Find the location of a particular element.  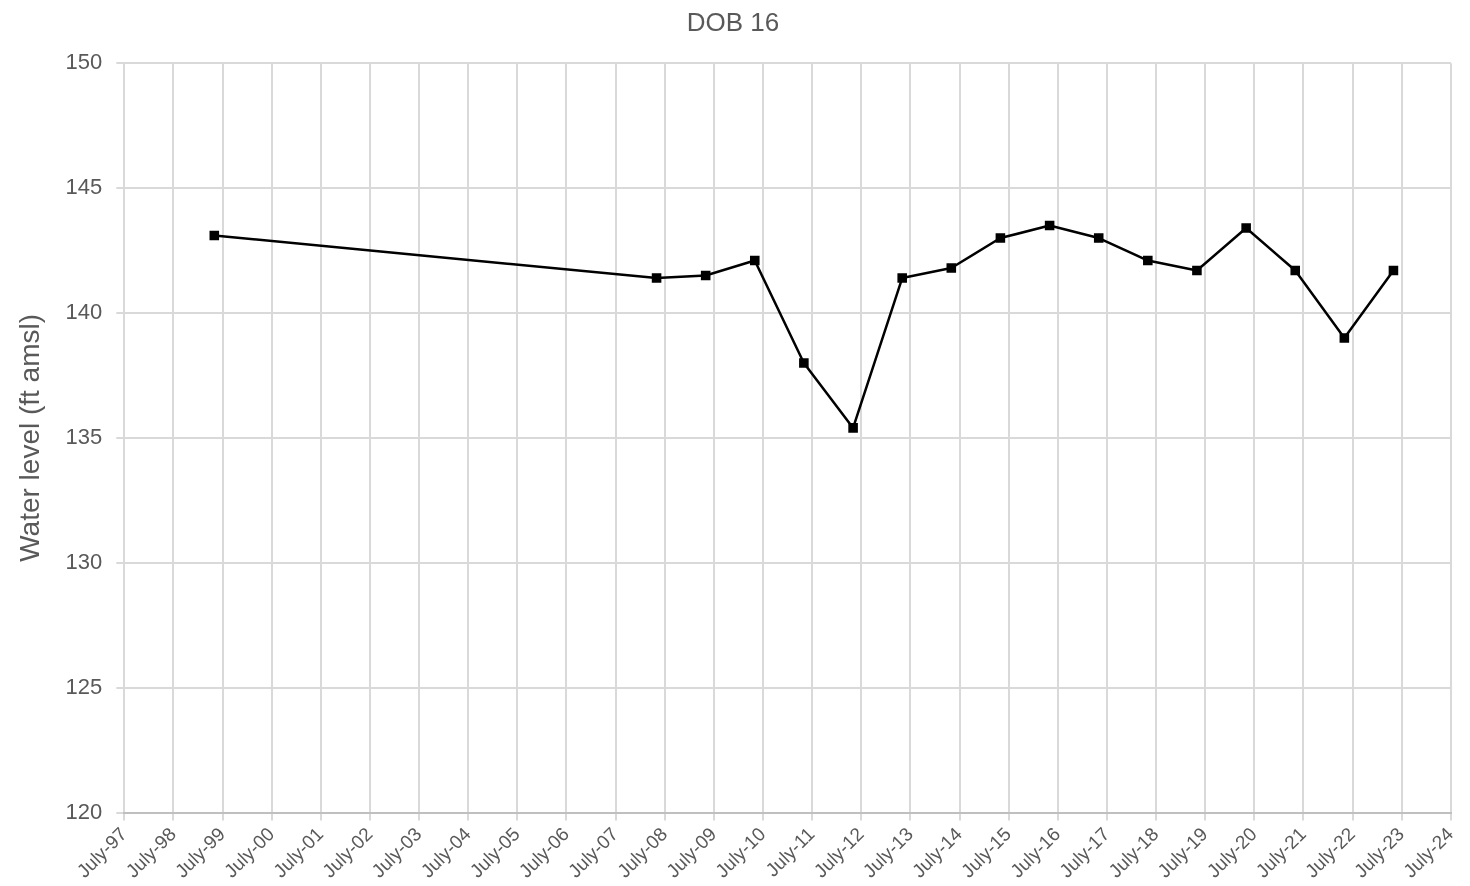

y-tick-label: 120 is located at coordinates (84, 811).